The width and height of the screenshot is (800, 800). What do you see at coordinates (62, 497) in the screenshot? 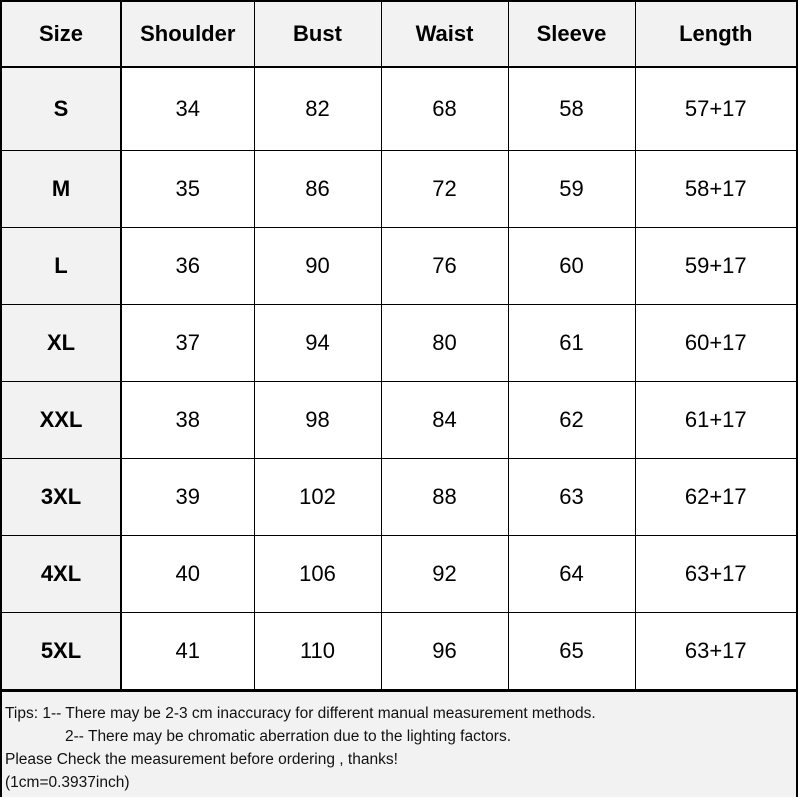
I see `size-label: 3XL` at bounding box center [62, 497].